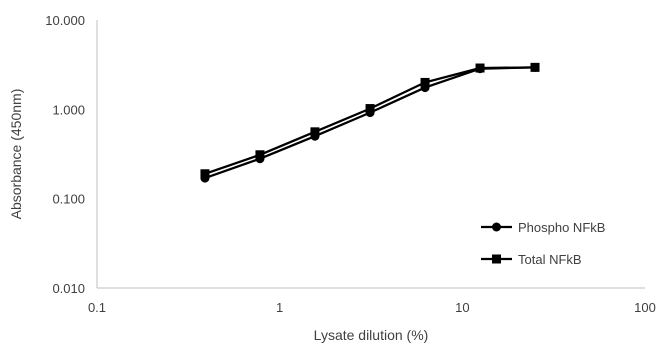 This screenshot has width=661, height=346. Describe the element at coordinates (97, 307) in the screenshot. I see `x-tick-label: 0.1` at that location.